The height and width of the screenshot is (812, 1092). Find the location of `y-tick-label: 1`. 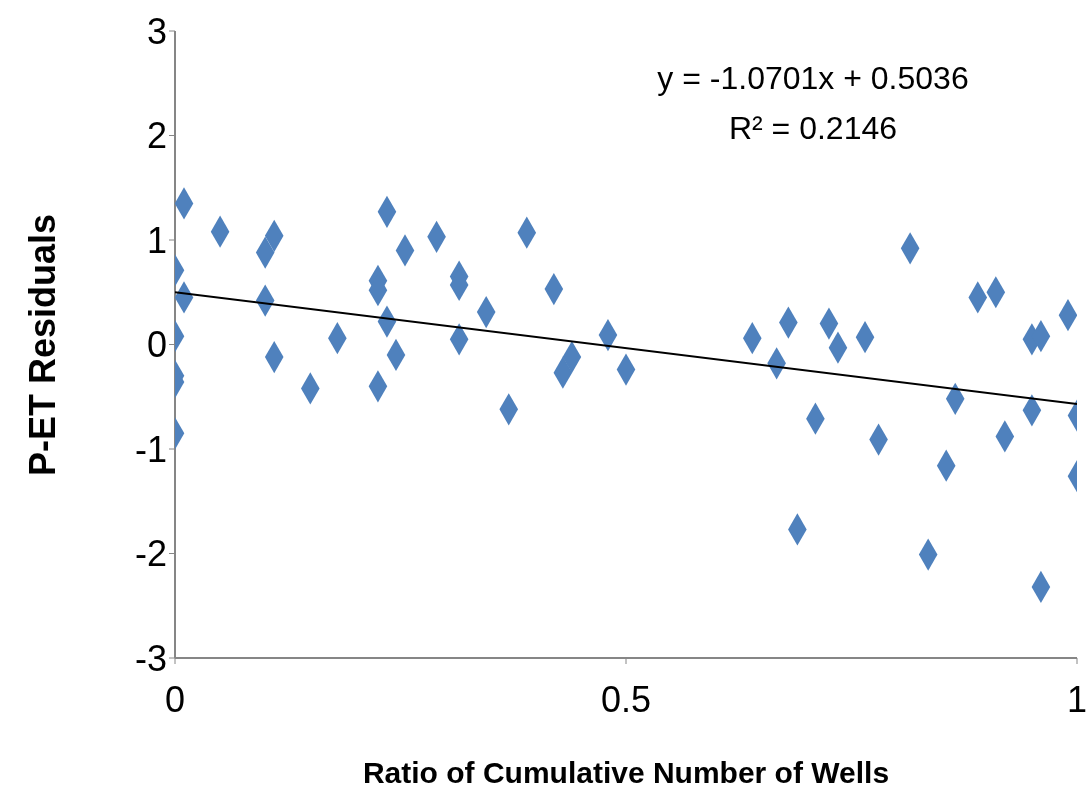

y-tick-label: 1 is located at coordinates (156, 240).